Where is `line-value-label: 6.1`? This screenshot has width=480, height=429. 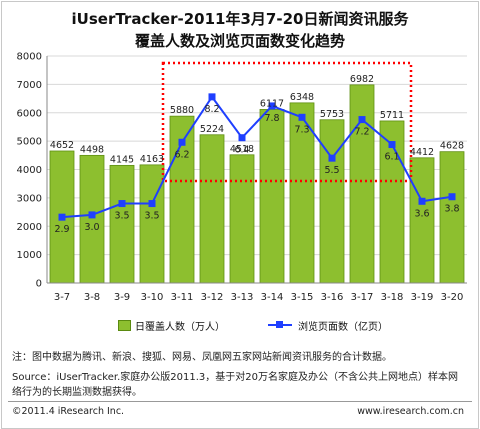
line-value-label: 6.1 is located at coordinates (391, 157).